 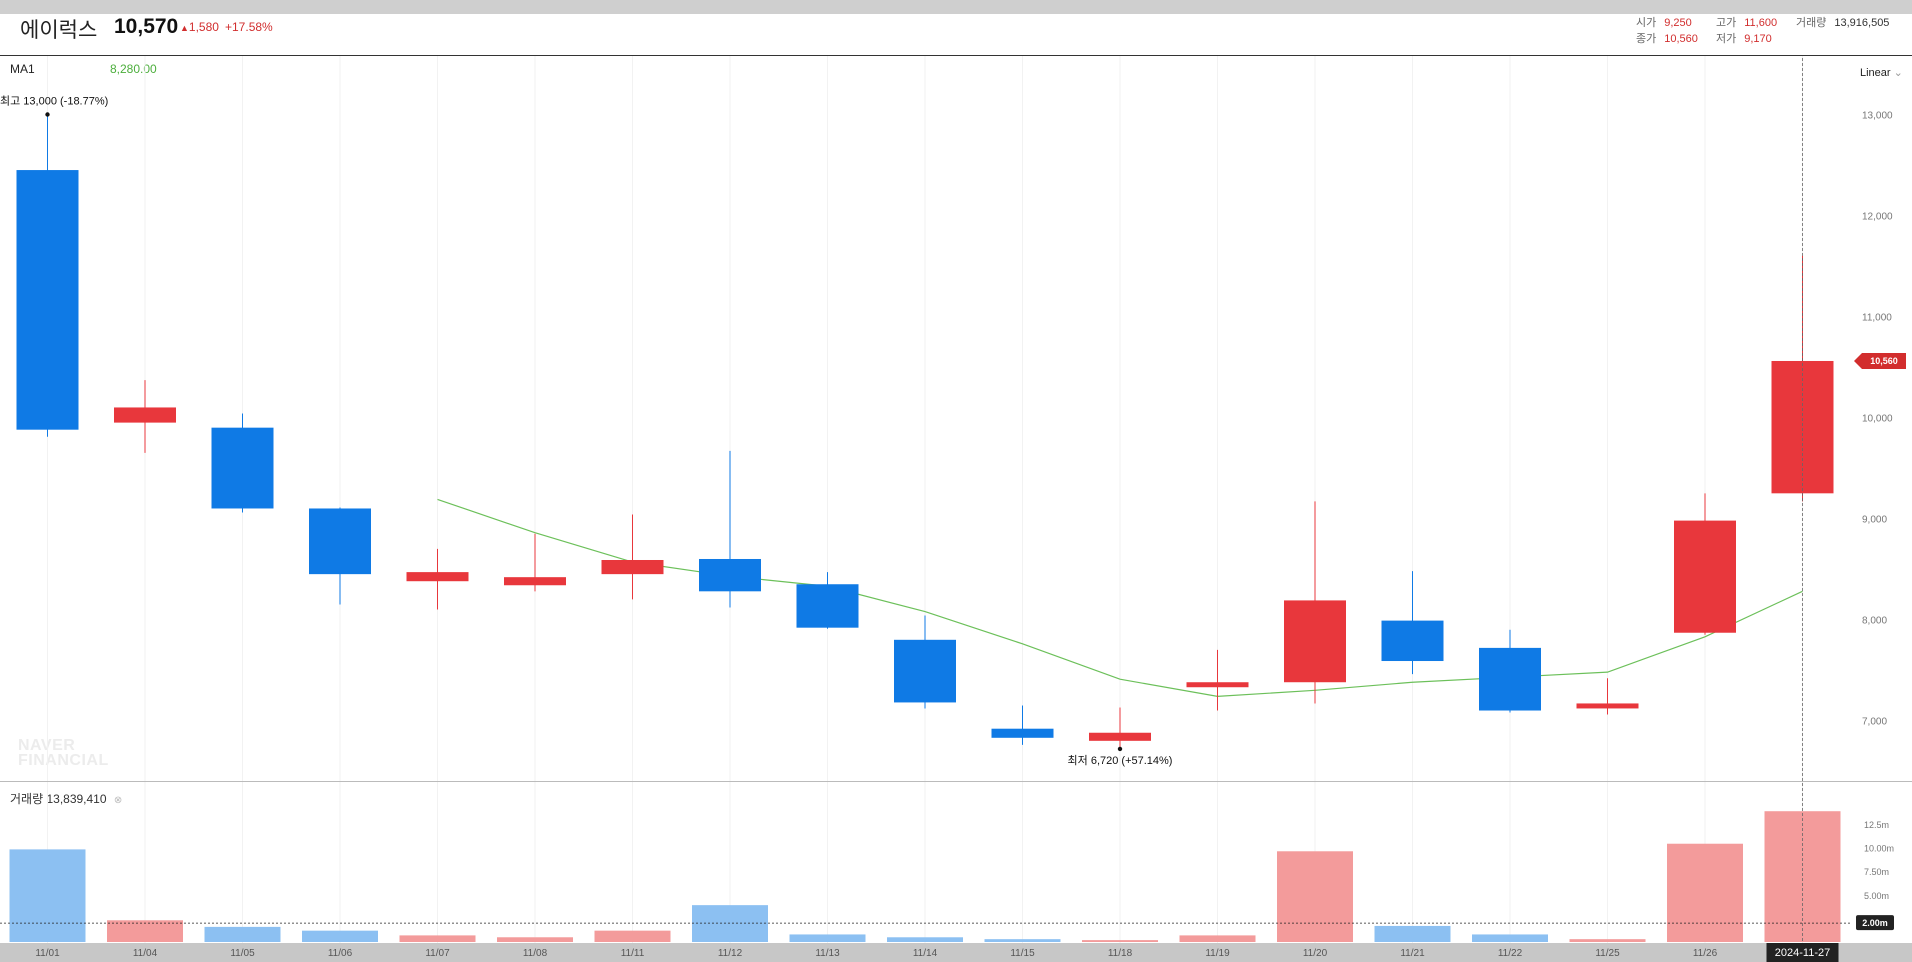 What do you see at coordinates (1879, 849) in the screenshot?
I see `volume-tick-label: 10.00m` at bounding box center [1879, 849].